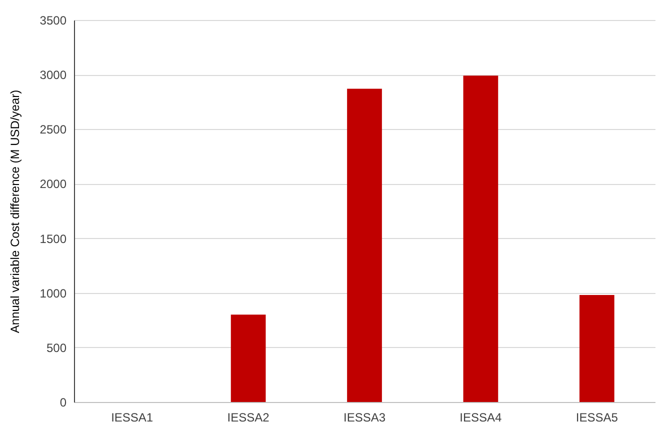 Image resolution: width=661 pixels, height=431 pixels. Describe the element at coordinates (15, 212) in the screenshot. I see `y-axis-title: Annual variable Cost difference (M USD/year)` at that location.